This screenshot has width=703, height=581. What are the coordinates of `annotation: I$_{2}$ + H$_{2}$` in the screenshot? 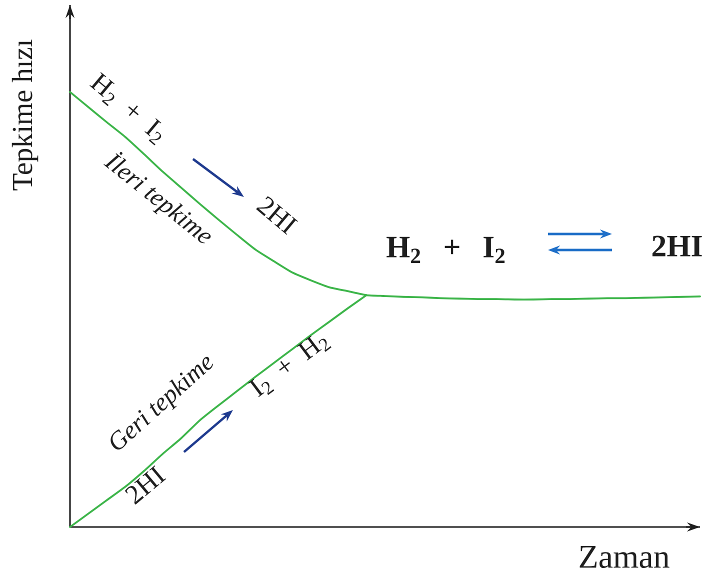 It's located at (290, 367).